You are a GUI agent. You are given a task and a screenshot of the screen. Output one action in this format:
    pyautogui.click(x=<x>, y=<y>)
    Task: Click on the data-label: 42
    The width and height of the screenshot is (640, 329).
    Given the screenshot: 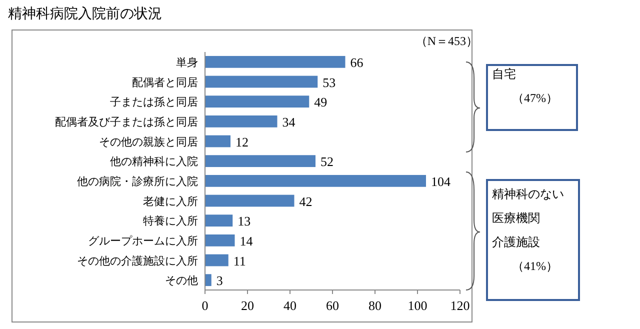 What is the action you would take?
    pyautogui.click(x=305, y=201)
    